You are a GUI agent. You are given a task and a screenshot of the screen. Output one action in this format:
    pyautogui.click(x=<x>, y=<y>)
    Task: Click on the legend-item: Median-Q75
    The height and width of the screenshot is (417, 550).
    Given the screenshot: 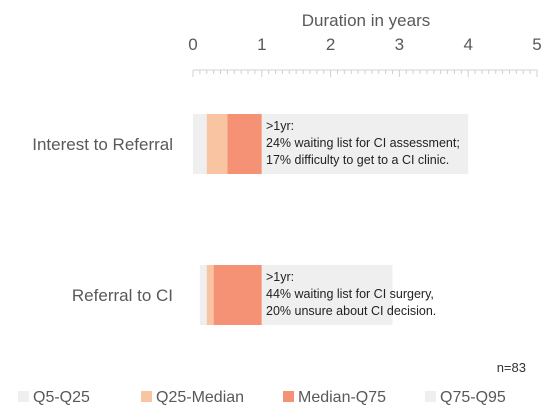 What is the action you would take?
    pyautogui.click(x=334, y=397)
    